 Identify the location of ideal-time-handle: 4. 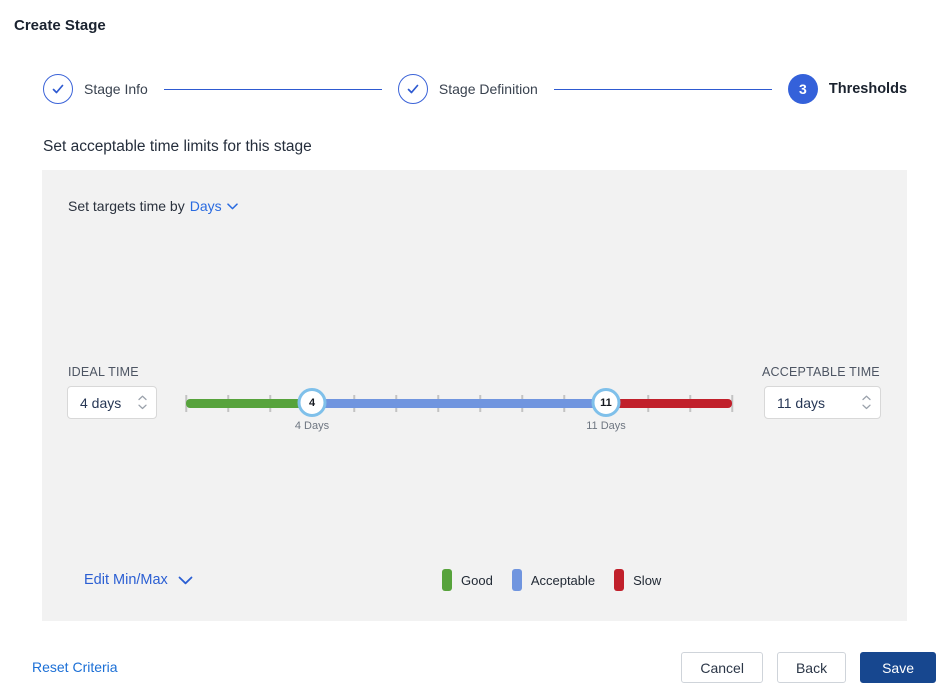
(312, 402).